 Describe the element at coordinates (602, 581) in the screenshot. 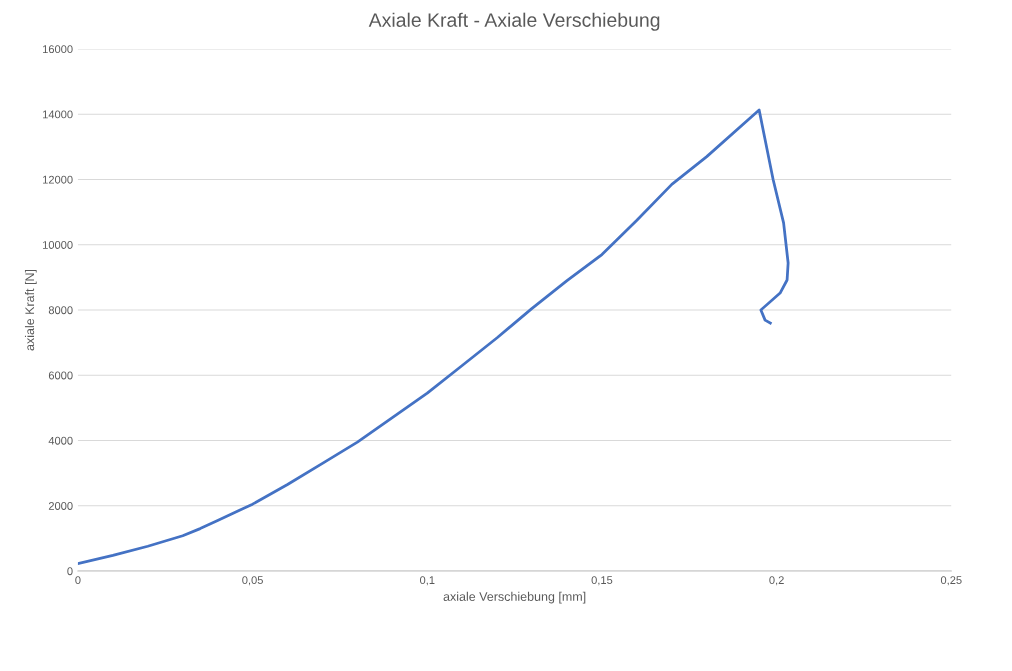

I see `x-tick-label: 0,15` at that location.